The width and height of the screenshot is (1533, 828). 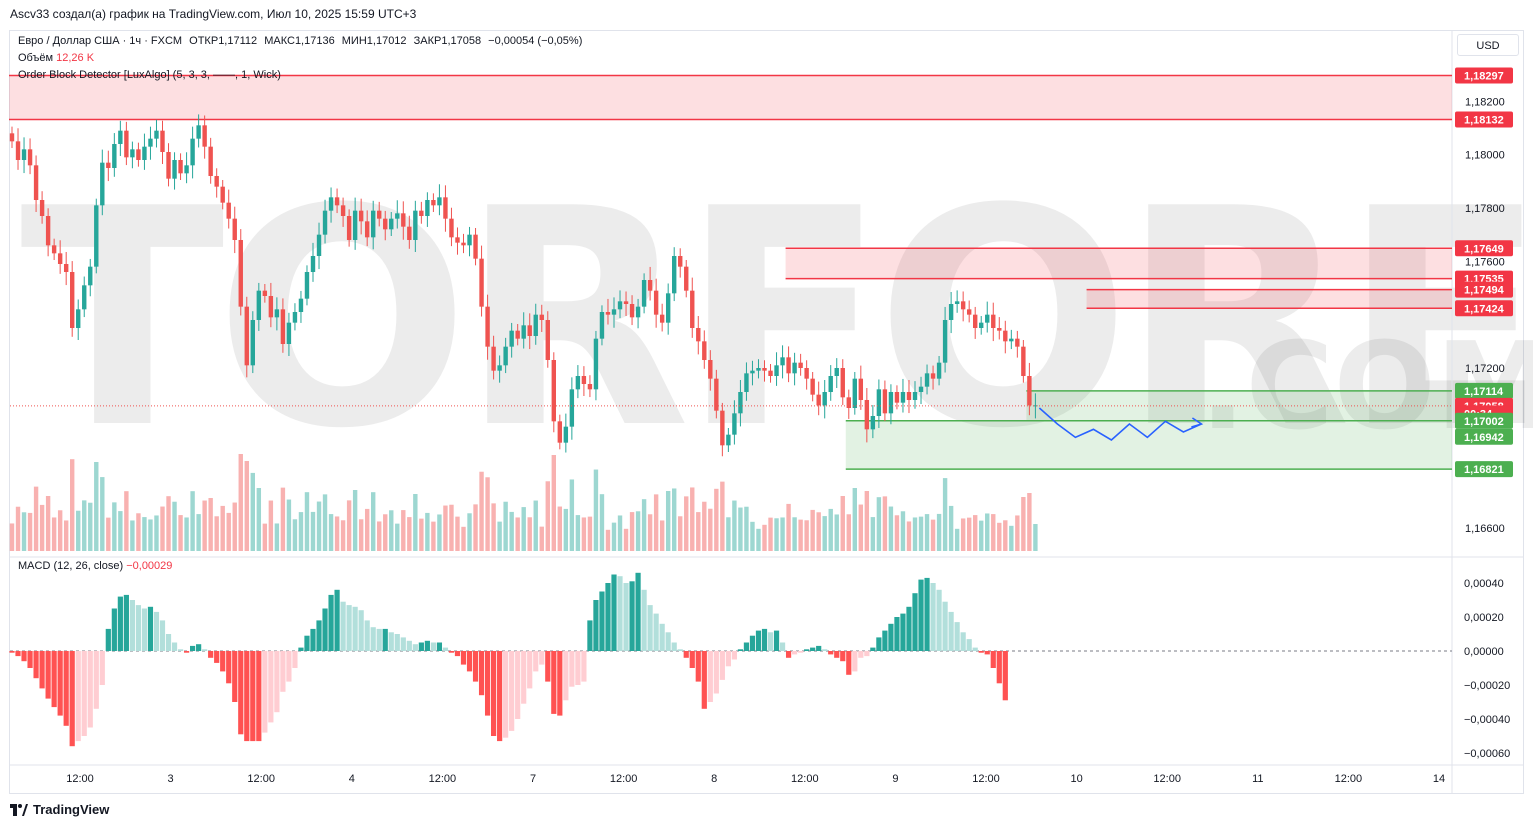 I want to click on tradingview-logo: TradingView, so click(x=59, y=809).